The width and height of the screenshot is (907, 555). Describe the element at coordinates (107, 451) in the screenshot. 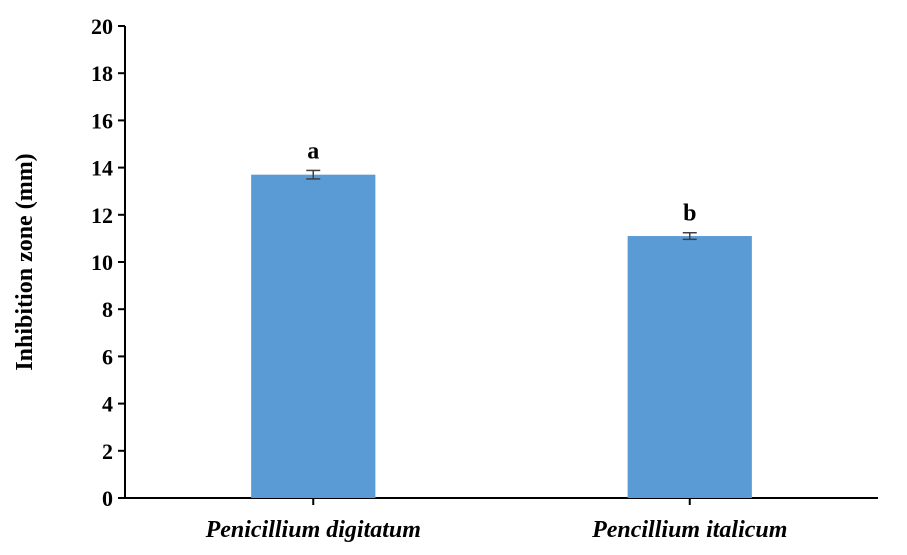

I see `y-tick-label: 2` at that location.